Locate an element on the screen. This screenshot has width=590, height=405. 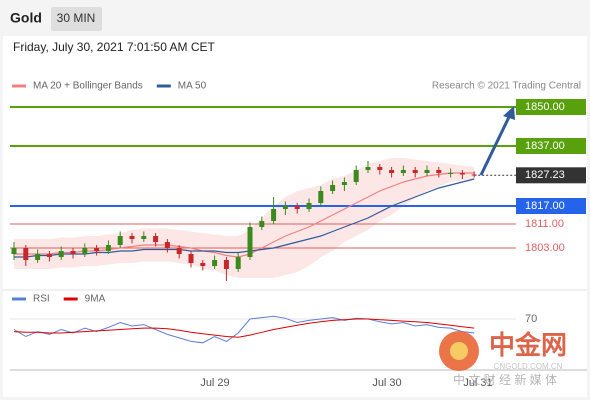
legend-label: RSI is located at coordinates (41, 299).